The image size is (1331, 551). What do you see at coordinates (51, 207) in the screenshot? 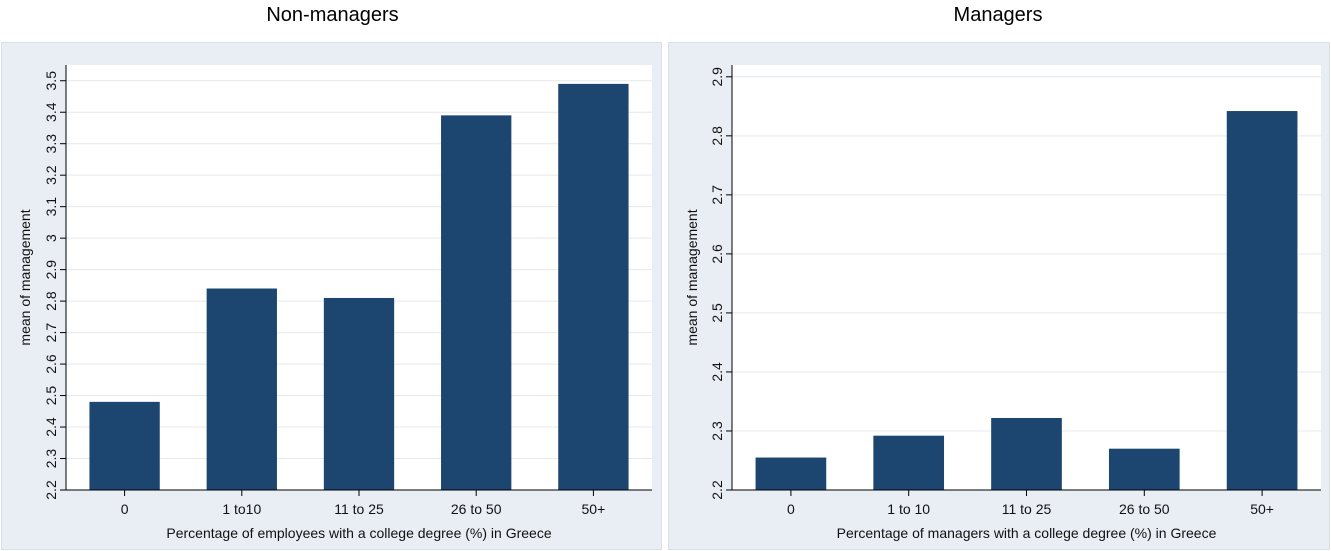
I see `y-tick-label: 3.1` at bounding box center [51, 207].